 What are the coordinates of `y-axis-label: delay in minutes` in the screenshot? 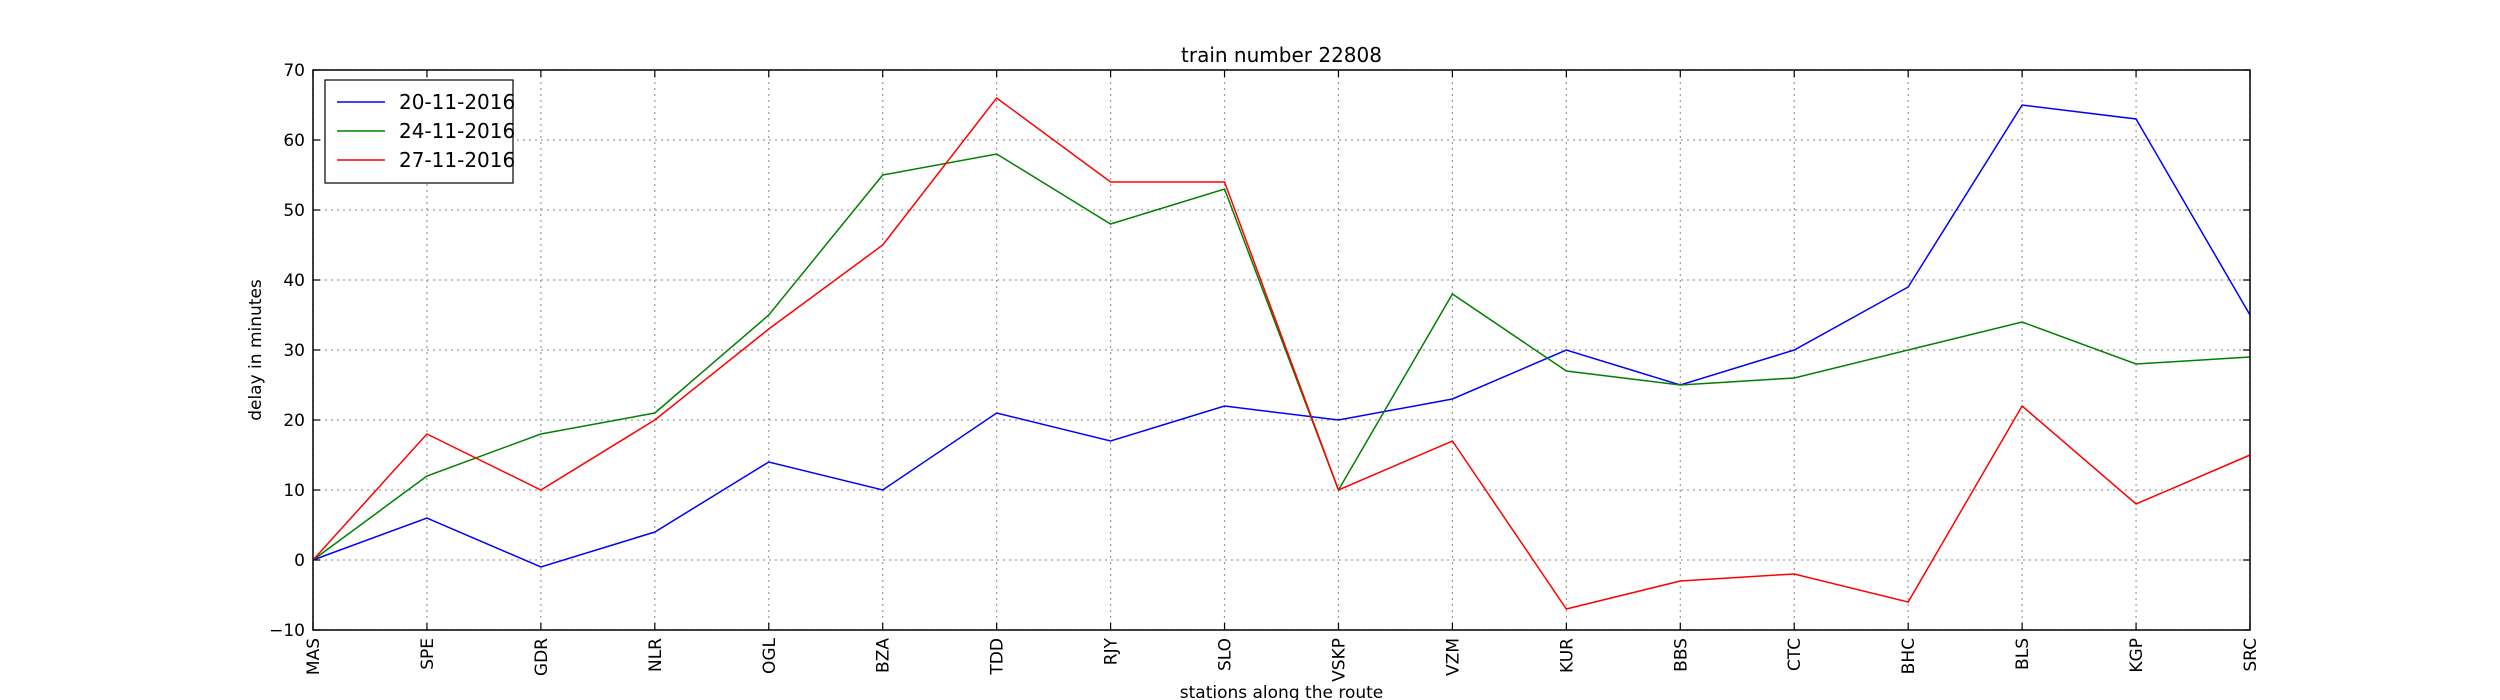 It's located at (256, 350).